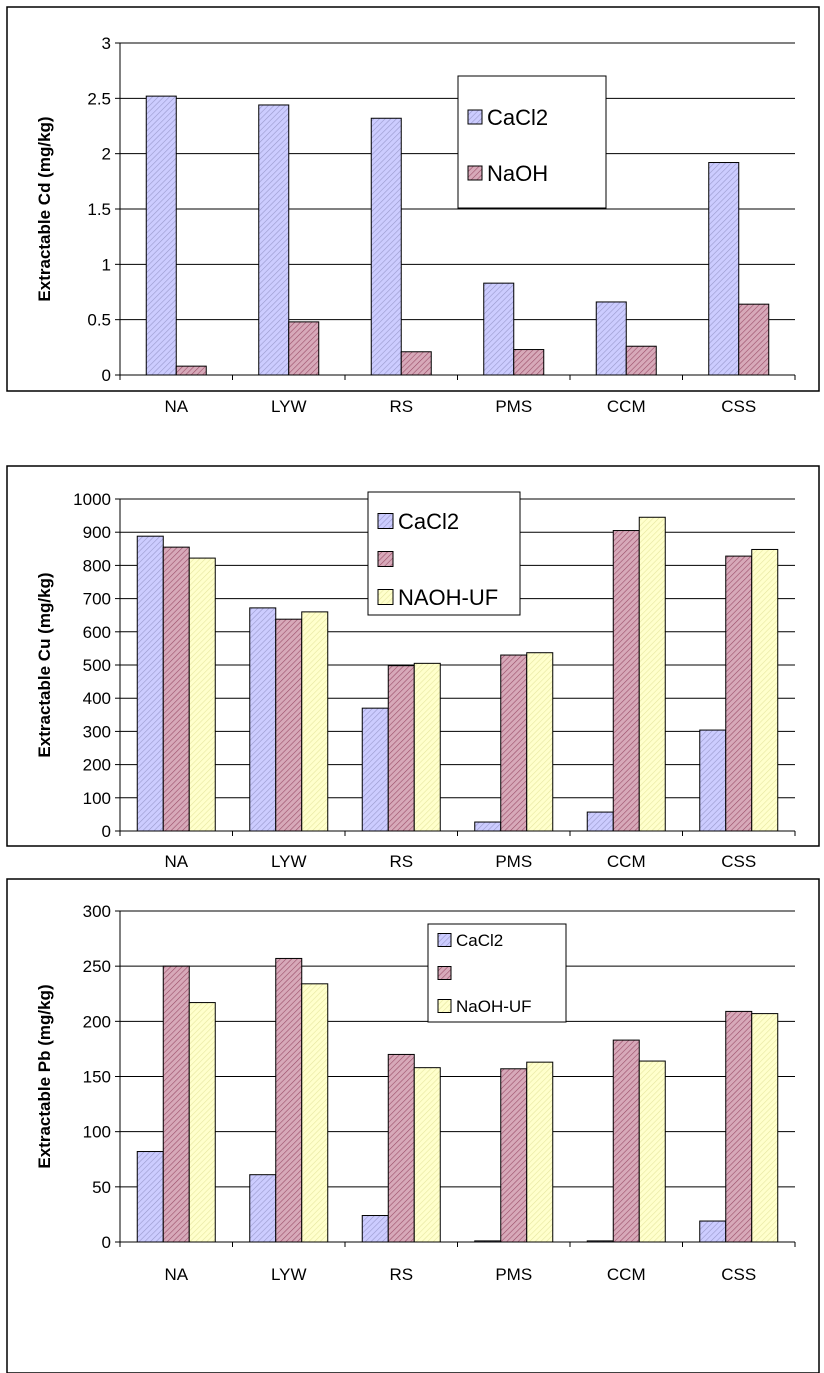  I want to click on y-tick-label: 600, so click(97, 632).